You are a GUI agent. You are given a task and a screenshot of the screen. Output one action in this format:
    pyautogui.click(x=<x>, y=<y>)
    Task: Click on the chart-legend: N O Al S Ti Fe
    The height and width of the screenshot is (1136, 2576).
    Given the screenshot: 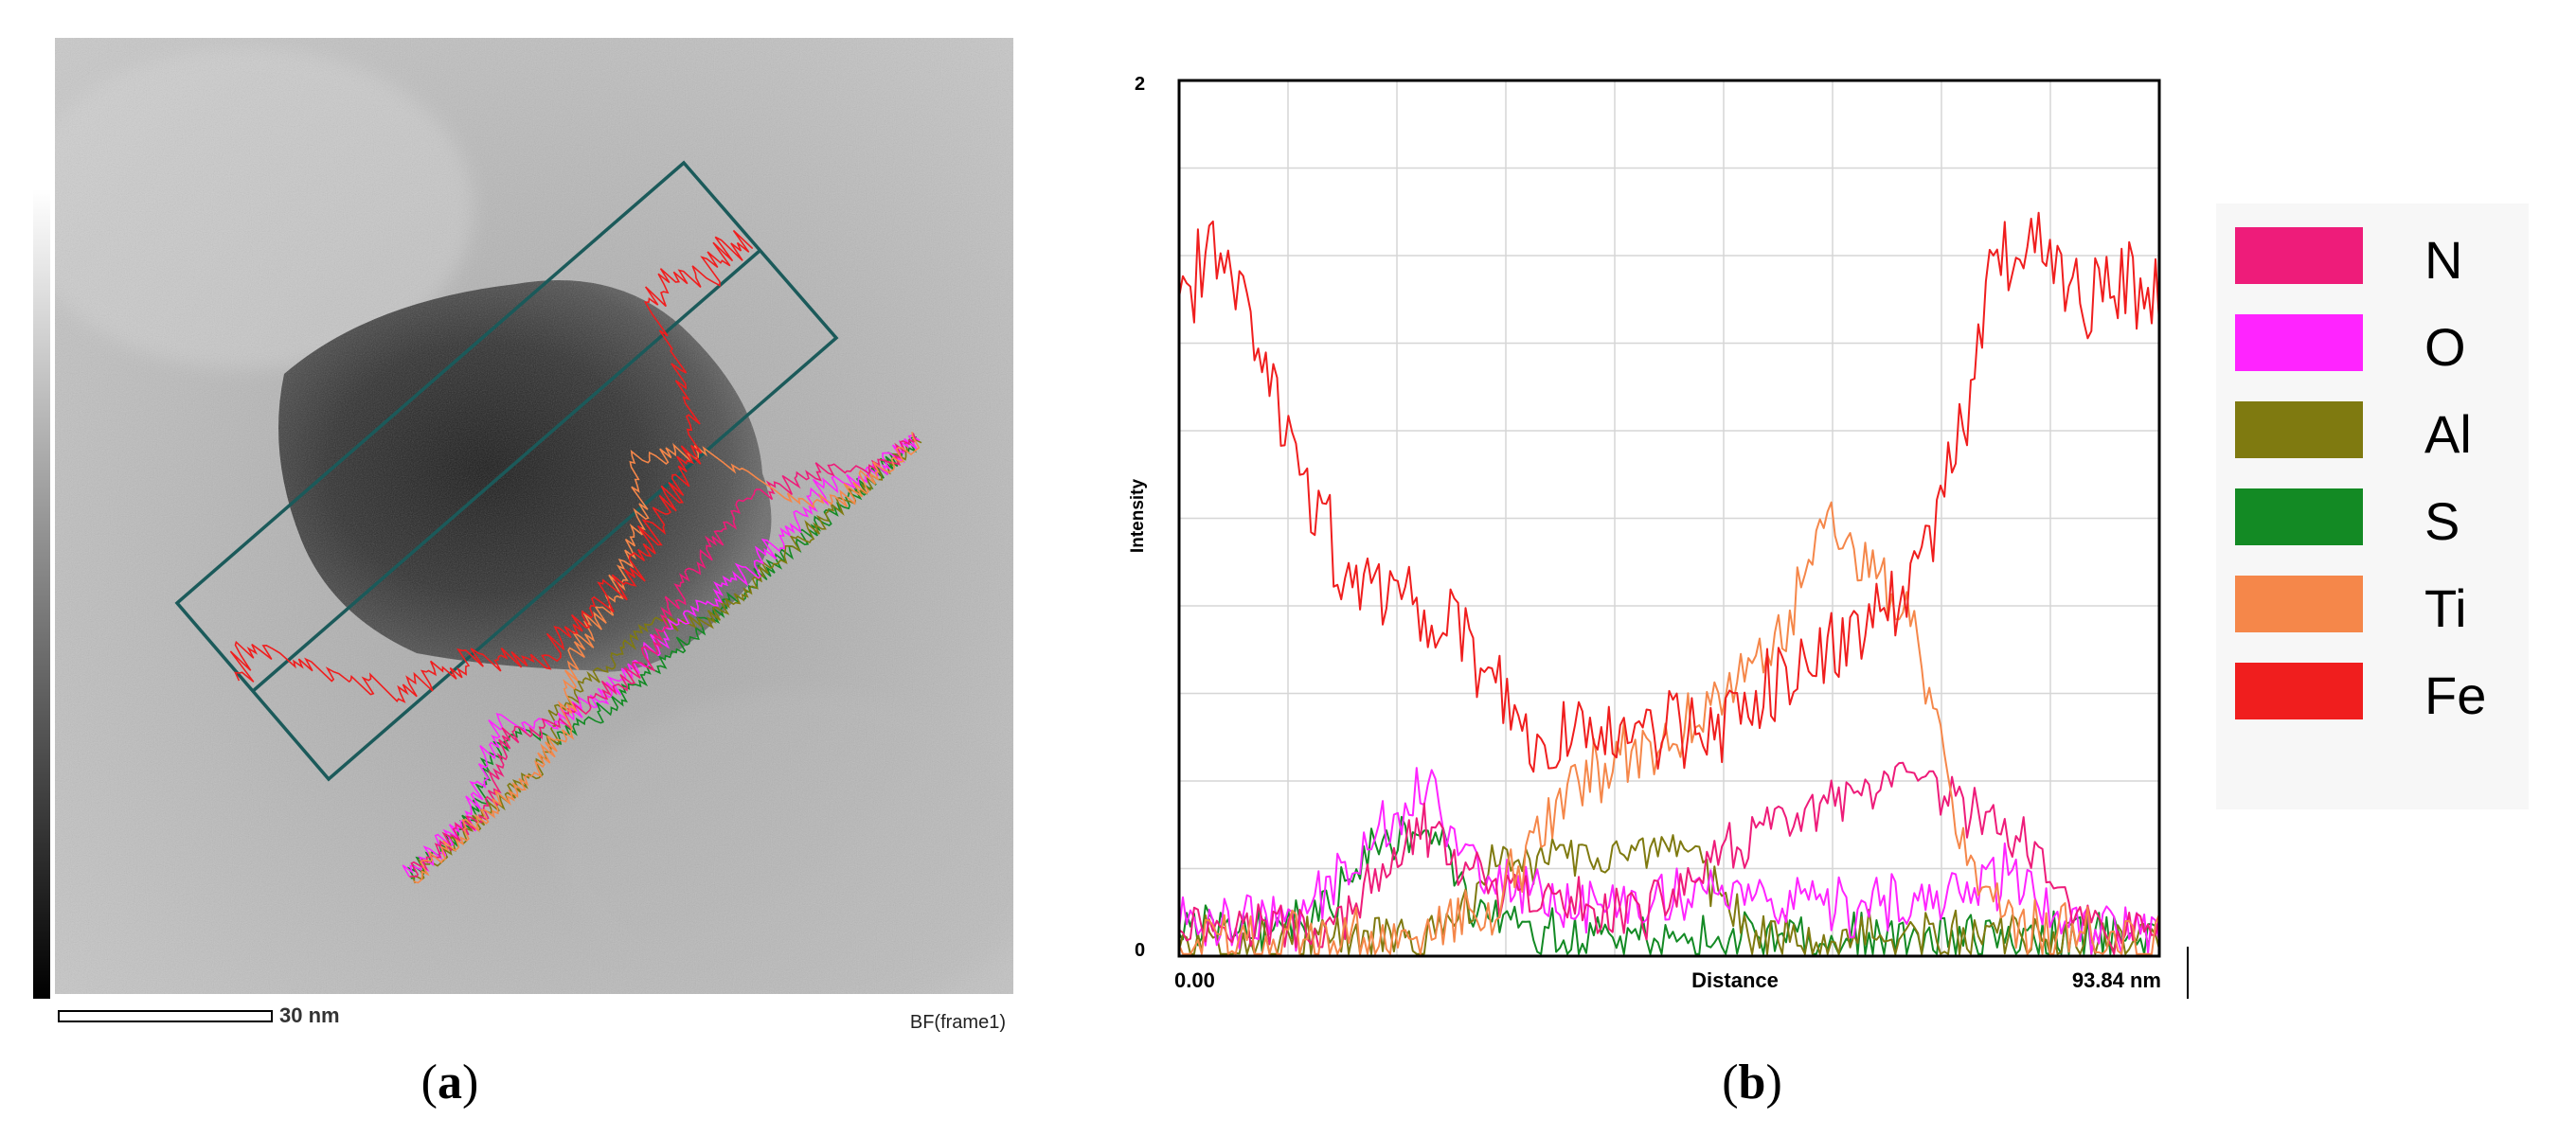 What is the action you would take?
    pyautogui.click(x=2372, y=506)
    